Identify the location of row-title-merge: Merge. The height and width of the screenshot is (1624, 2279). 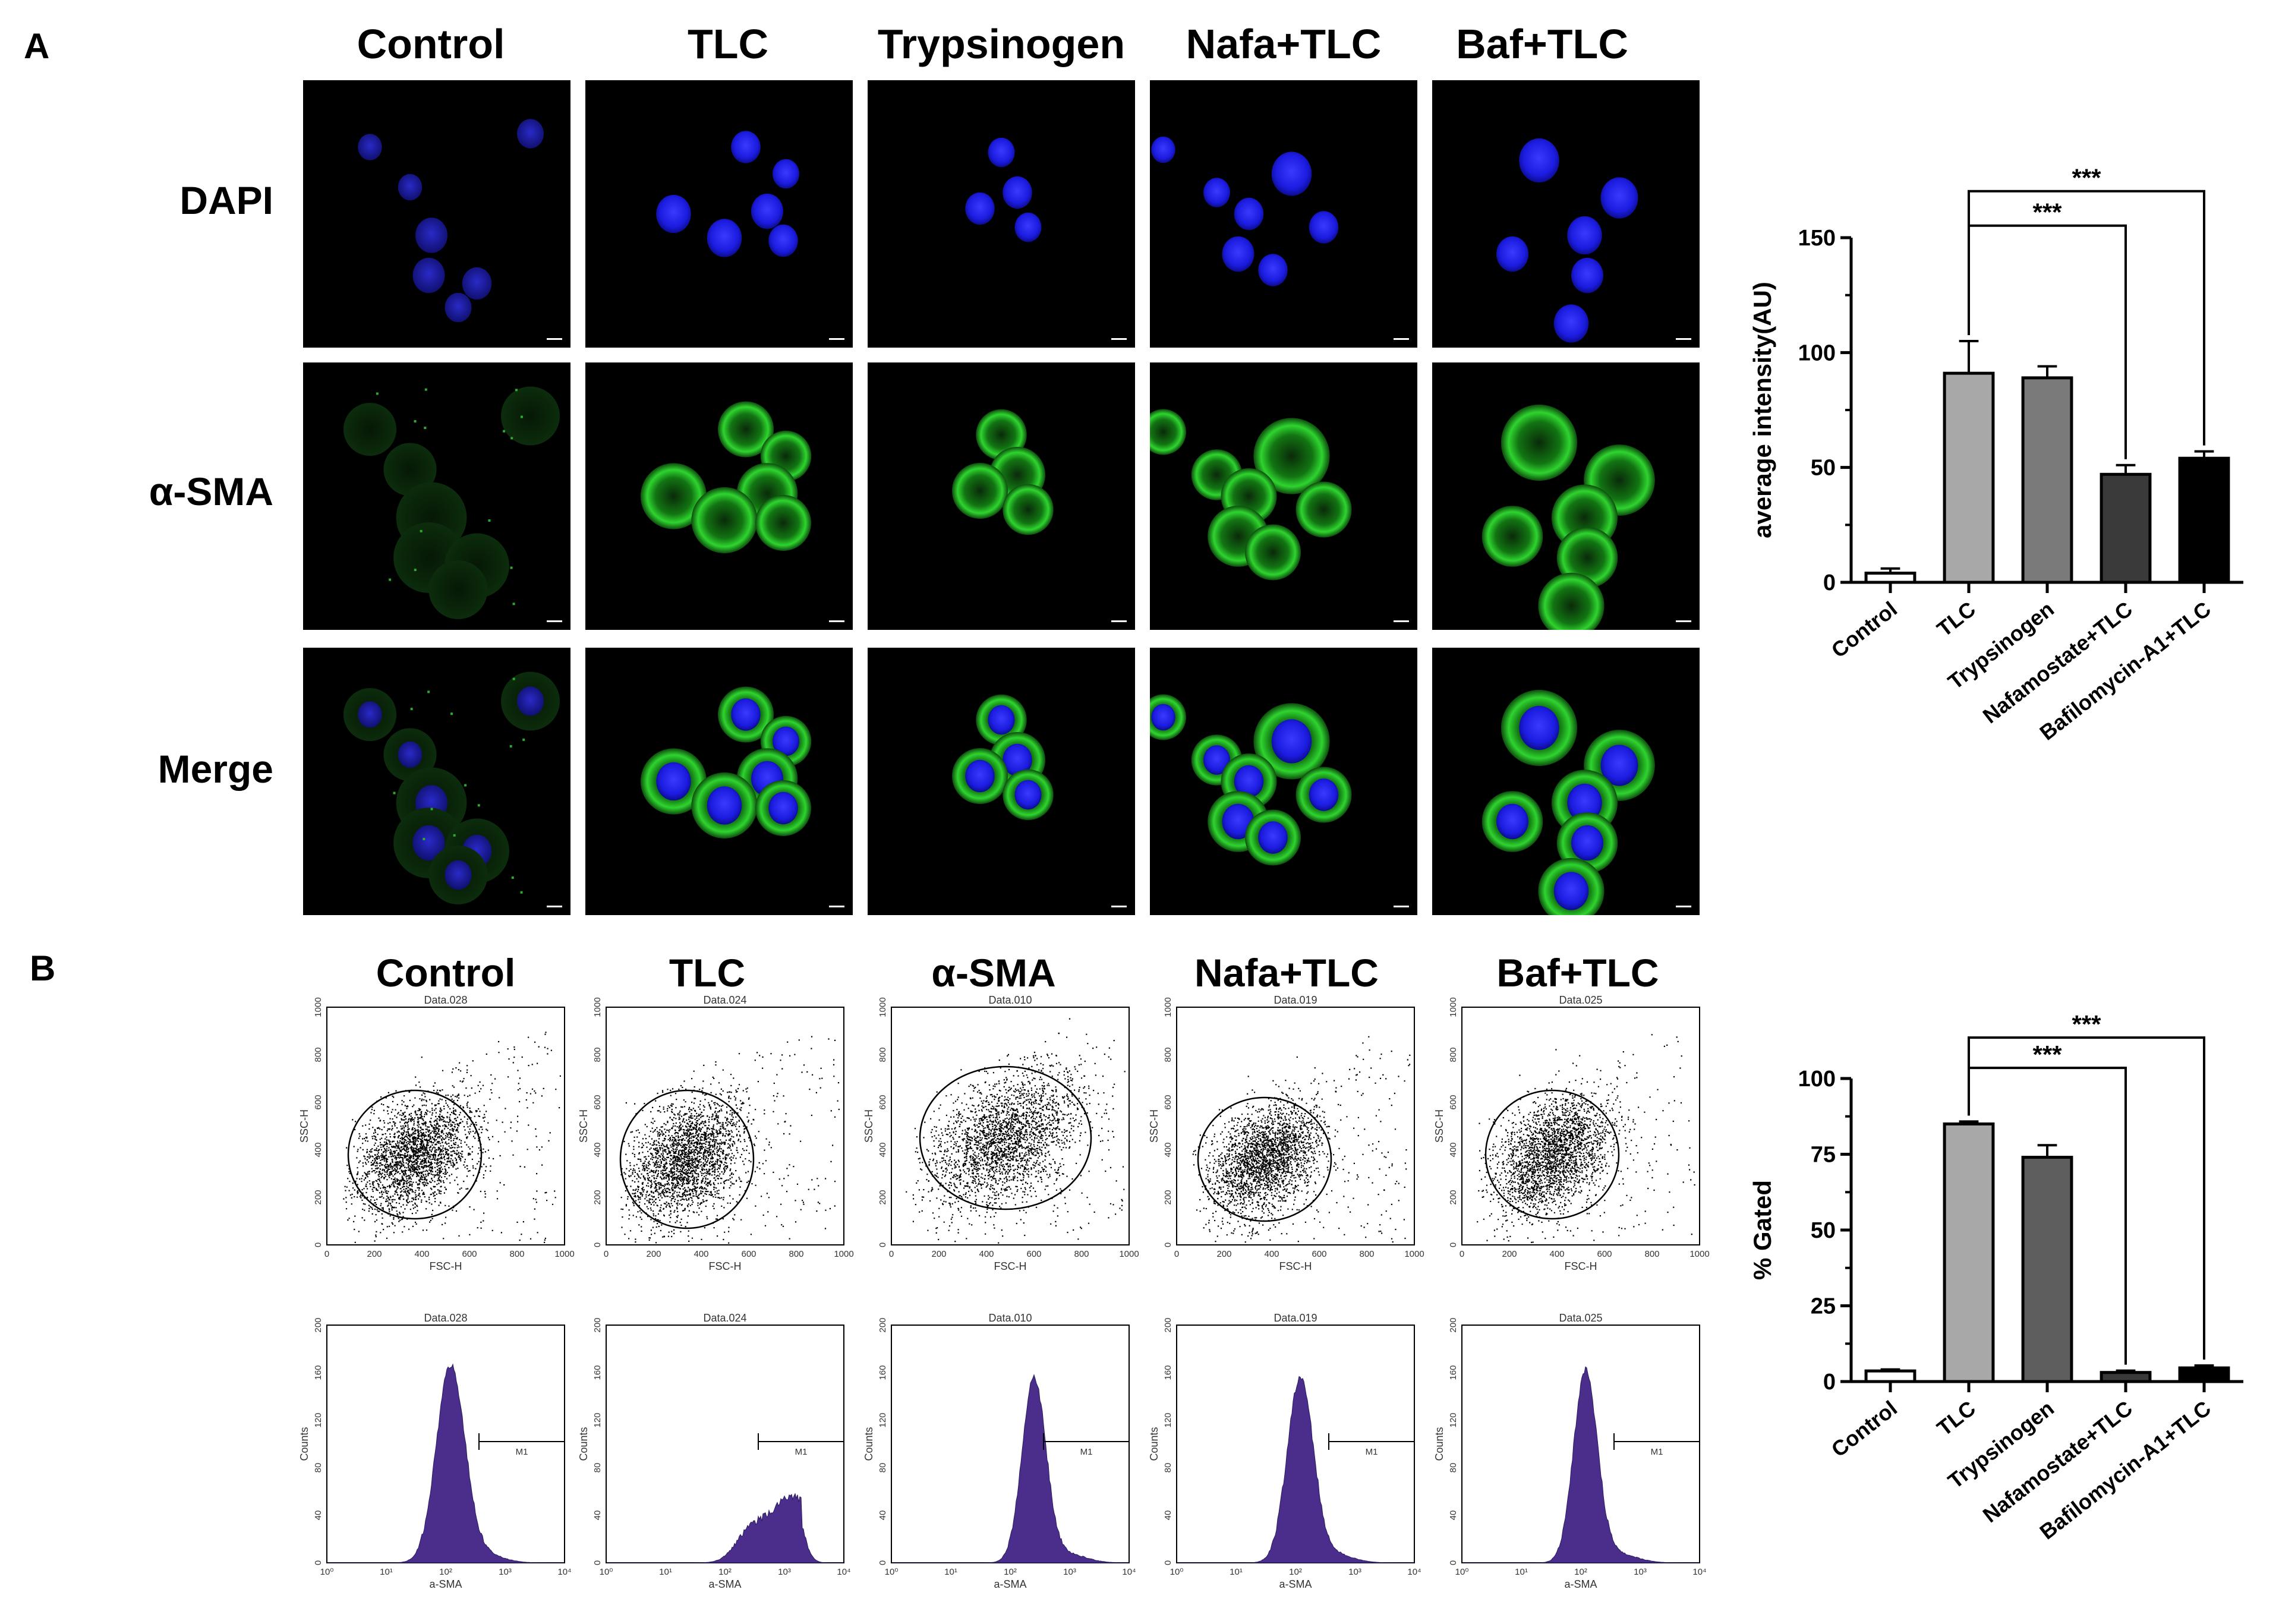
(215, 769).